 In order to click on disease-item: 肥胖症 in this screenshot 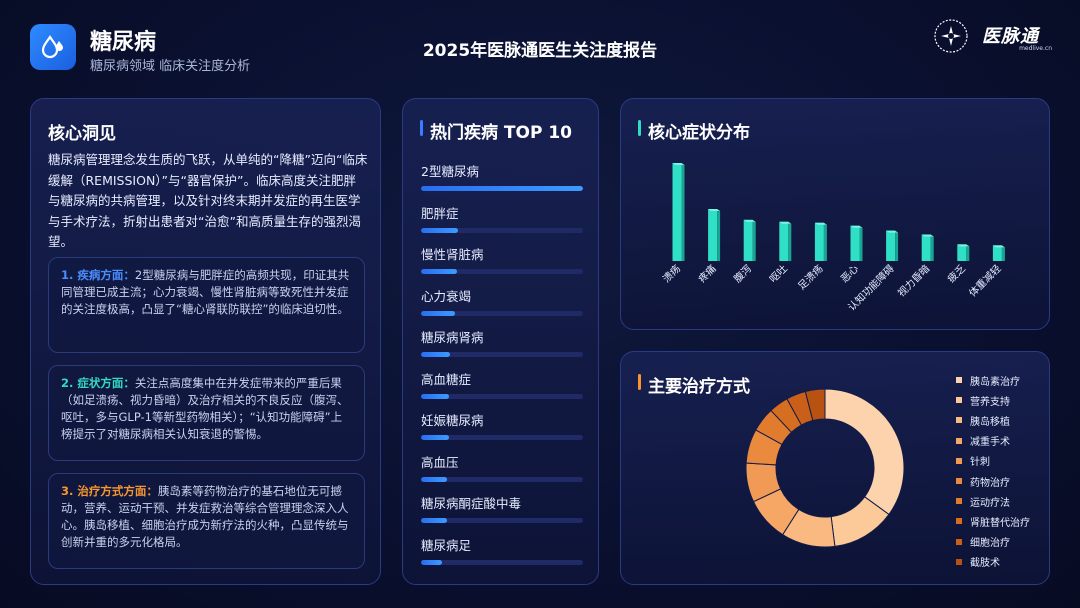, I will do `click(502, 218)`.